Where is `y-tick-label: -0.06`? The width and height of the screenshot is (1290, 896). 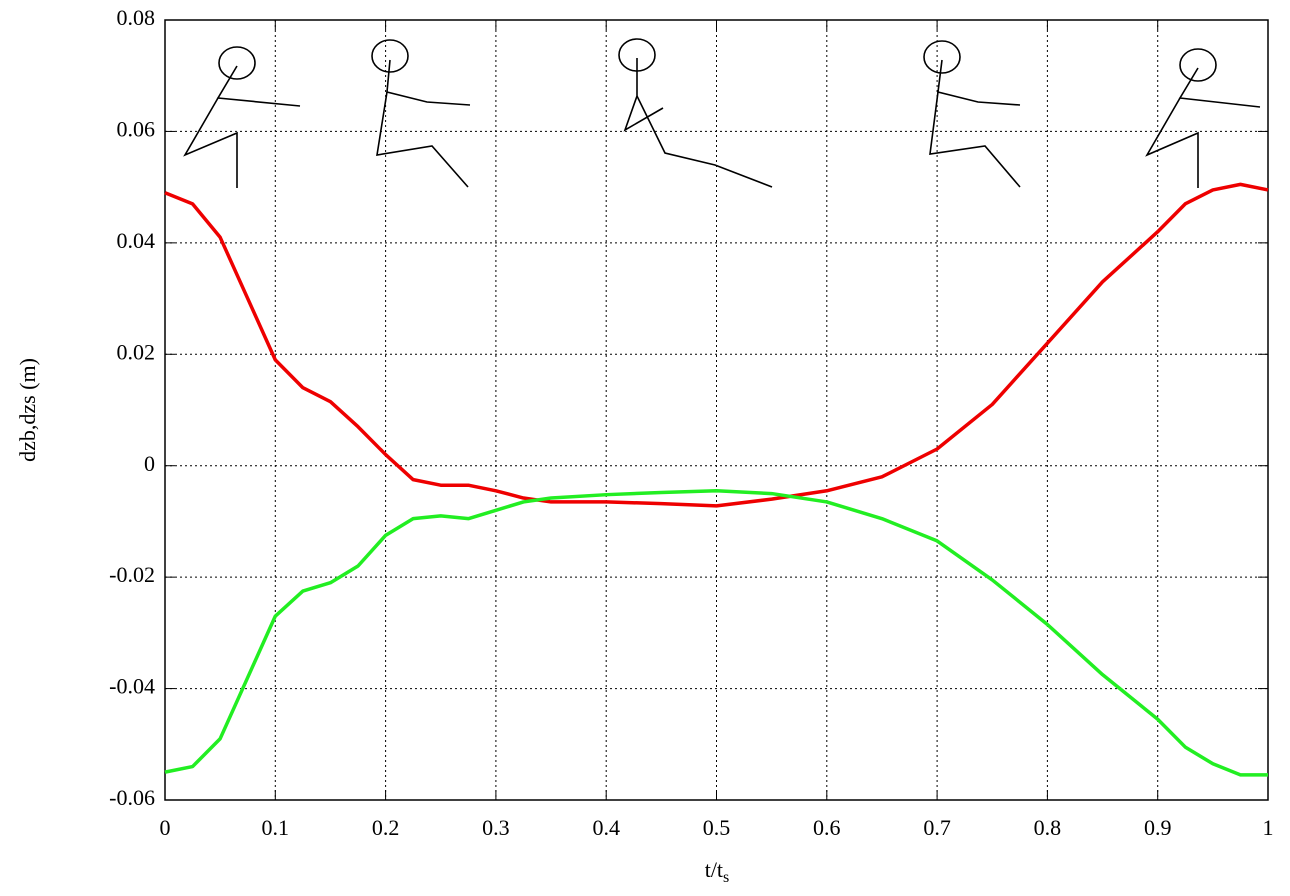 y-tick-label: -0.06 is located at coordinates (132, 797).